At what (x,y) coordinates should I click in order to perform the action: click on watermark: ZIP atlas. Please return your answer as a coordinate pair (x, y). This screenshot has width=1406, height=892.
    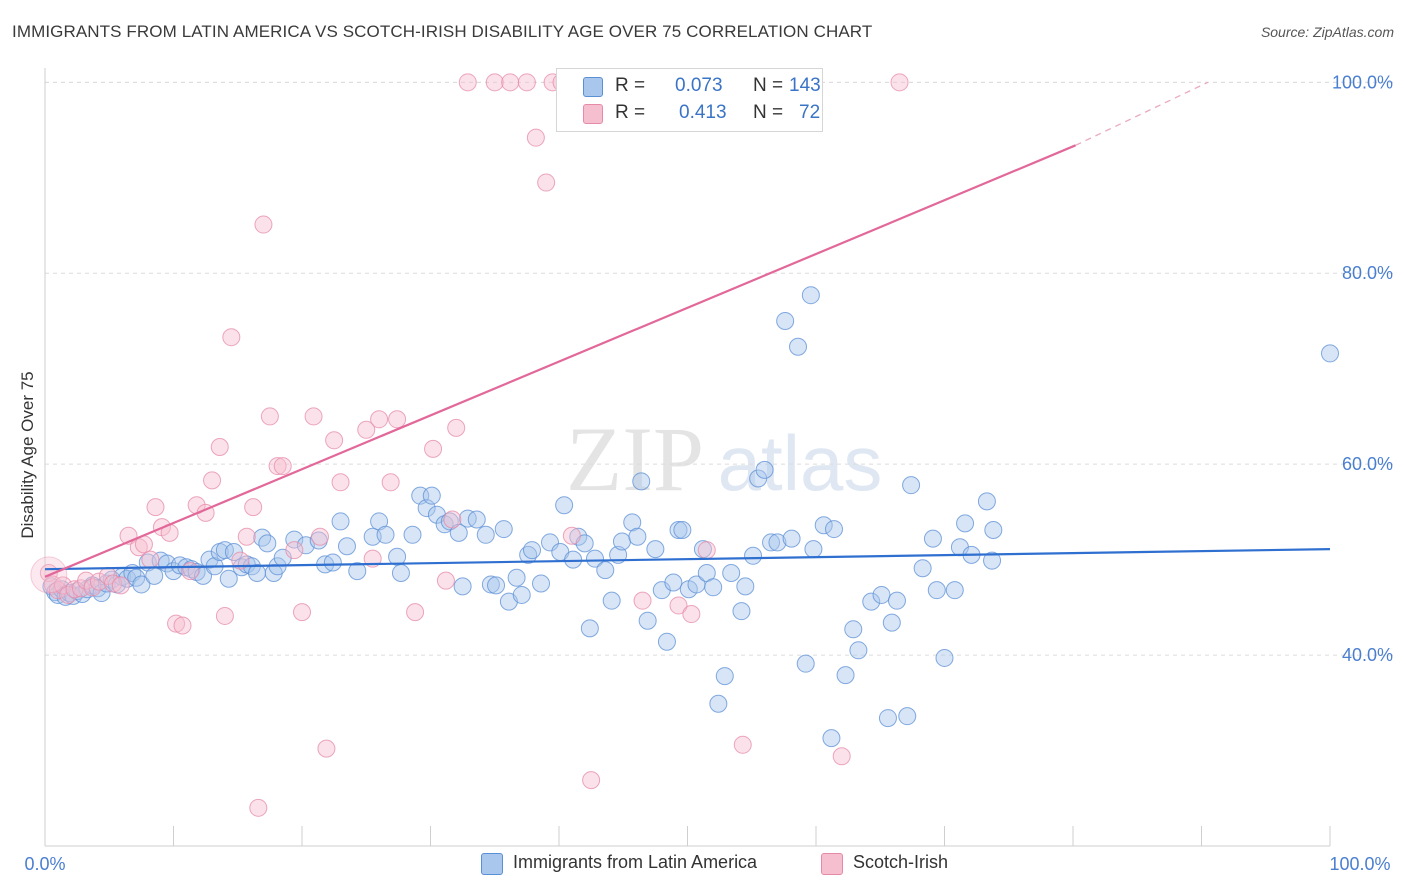
    Looking at the image, I should click on (724, 459).